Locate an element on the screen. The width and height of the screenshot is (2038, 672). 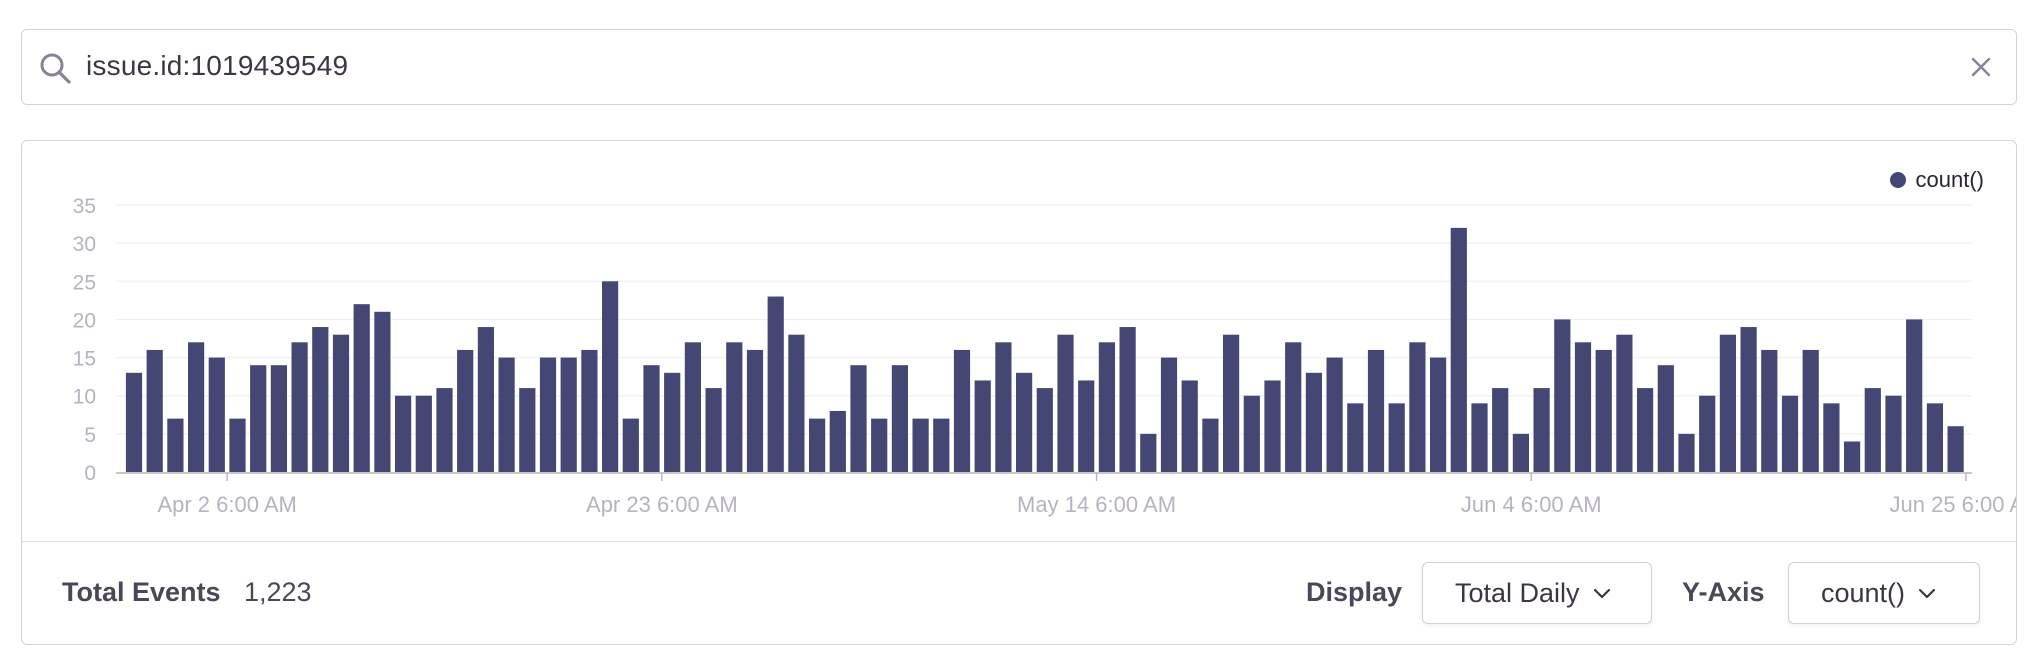
total-events-label: Total Events is located at coordinates (141, 592).